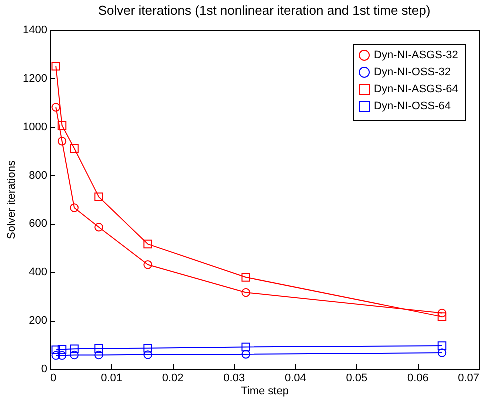 The width and height of the screenshot is (499, 401). I want to click on y-tick-label: 200, so click(38, 321).